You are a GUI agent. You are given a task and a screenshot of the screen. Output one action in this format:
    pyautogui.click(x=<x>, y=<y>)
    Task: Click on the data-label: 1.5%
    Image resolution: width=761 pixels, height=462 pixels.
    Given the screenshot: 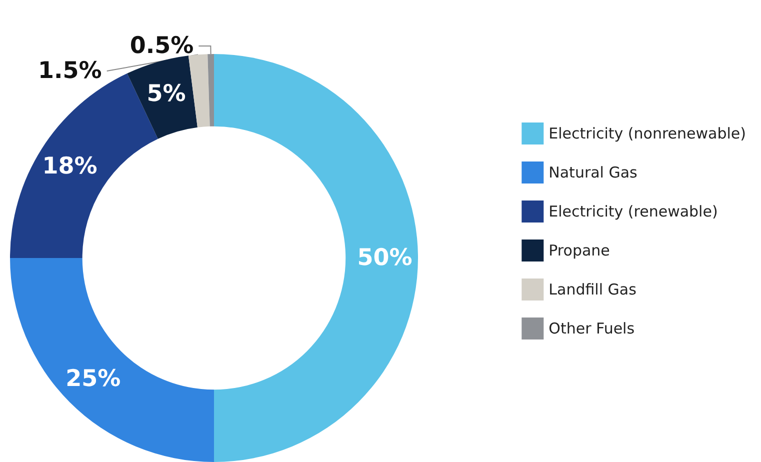 What is the action you would take?
    pyautogui.click(x=70, y=71)
    